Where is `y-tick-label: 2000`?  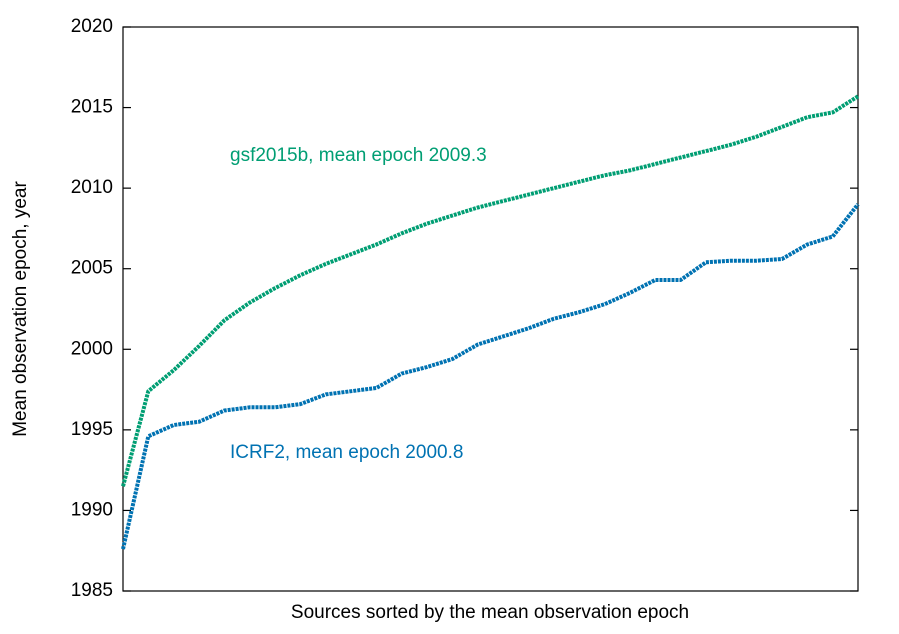 y-tick-label: 2000 is located at coordinates (92, 348).